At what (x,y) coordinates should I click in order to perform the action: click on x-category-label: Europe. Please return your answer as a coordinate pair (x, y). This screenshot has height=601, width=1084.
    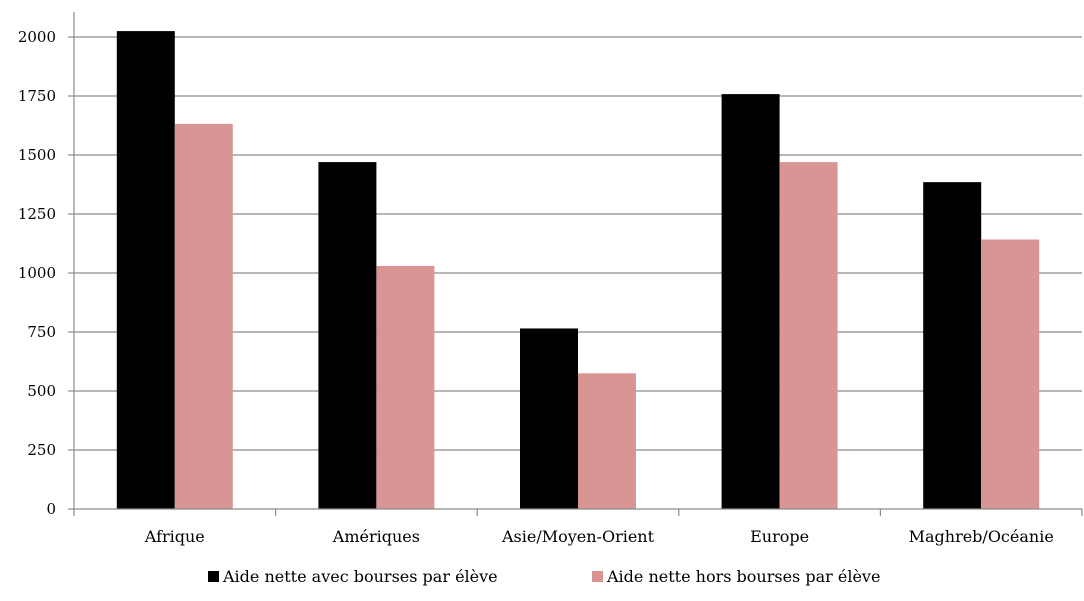
    Looking at the image, I should click on (779, 536).